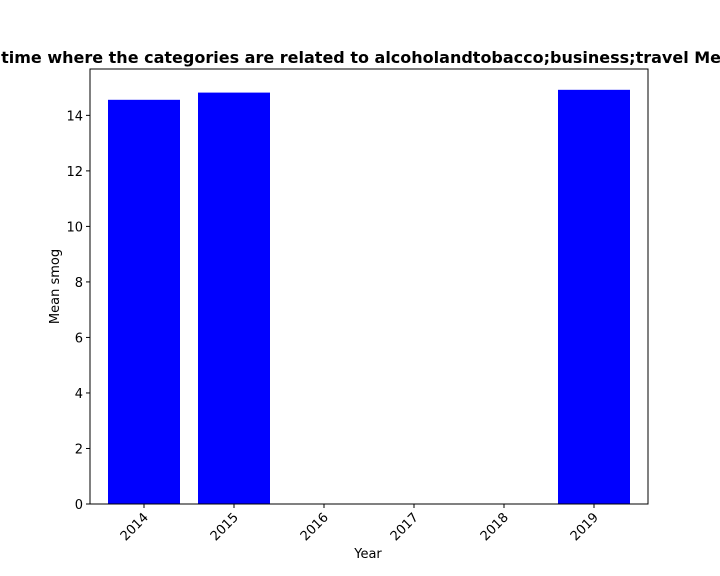 Image resolution: width=720 pixels, height=576 pixels. What do you see at coordinates (79, 338) in the screenshot?
I see `y-tick-label: 6` at bounding box center [79, 338].